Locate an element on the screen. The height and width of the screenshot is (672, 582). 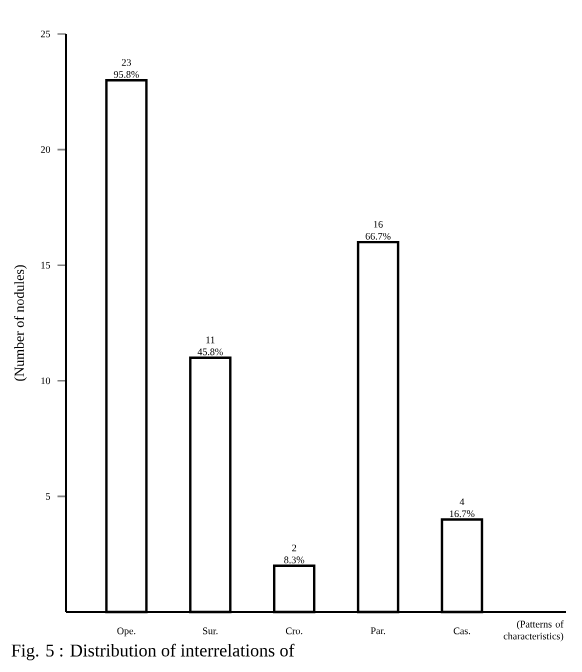
caption: Fig. 5 : Distribution of interrelations of is located at coordinates (153, 652).